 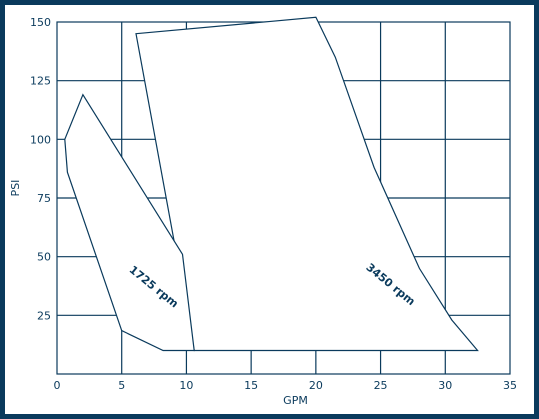 What do you see at coordinates (44, 257) in the screenshot?
I see `y-tick-label: 50` at bounding box center [44, 257].